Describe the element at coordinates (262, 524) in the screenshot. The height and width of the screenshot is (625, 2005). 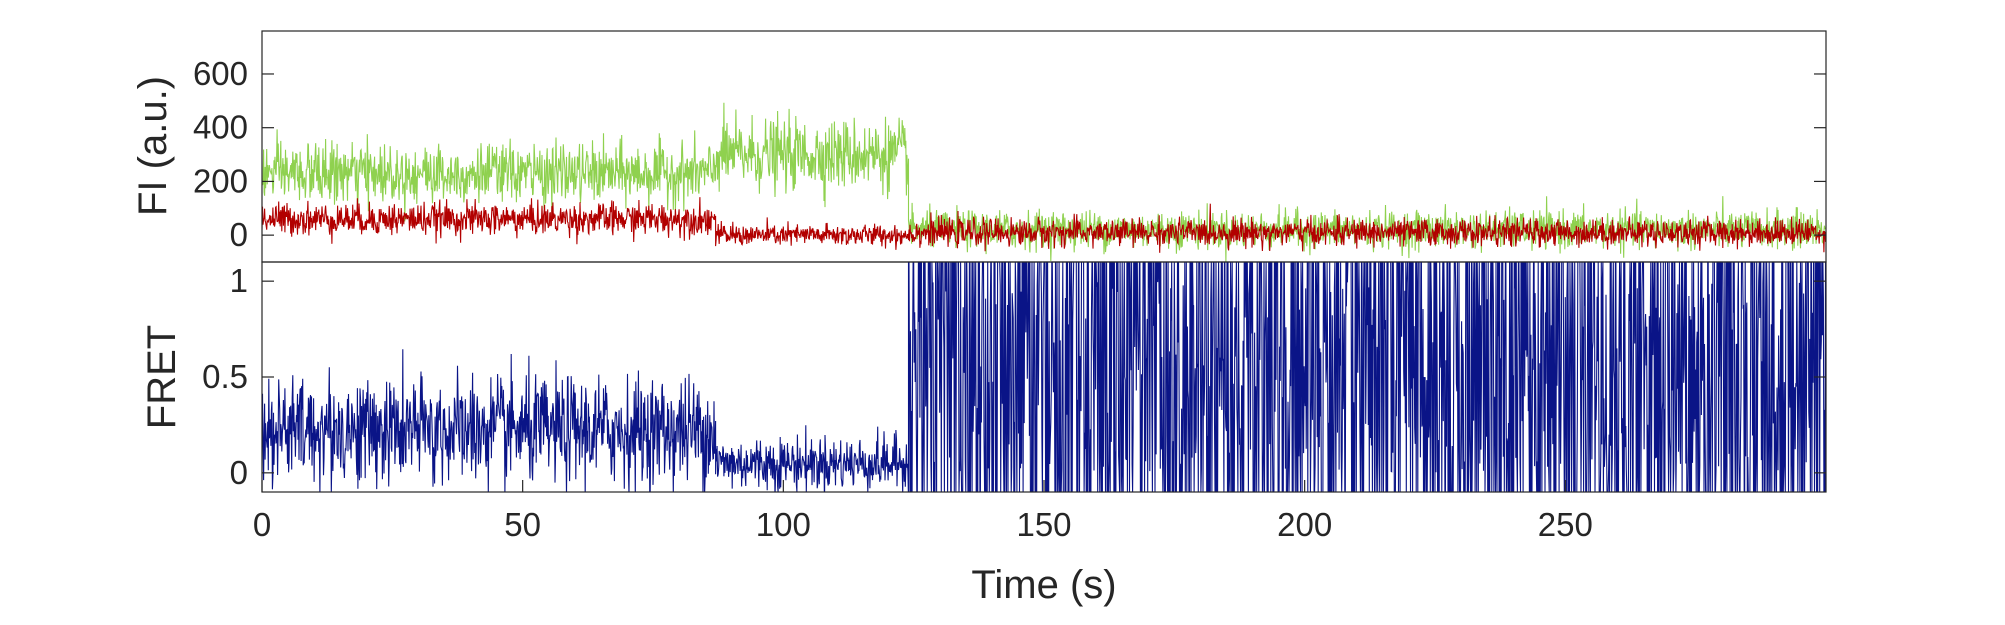
I see `time-x-tick-label: 0` at that location.